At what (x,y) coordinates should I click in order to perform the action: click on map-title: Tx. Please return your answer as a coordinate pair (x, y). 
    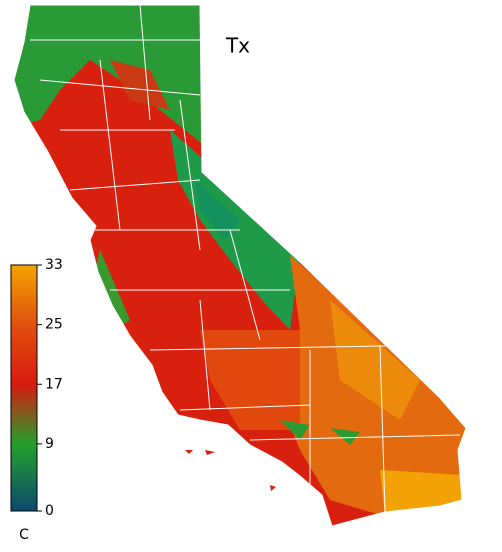
    Looking at the image, I should click on (237, 46).